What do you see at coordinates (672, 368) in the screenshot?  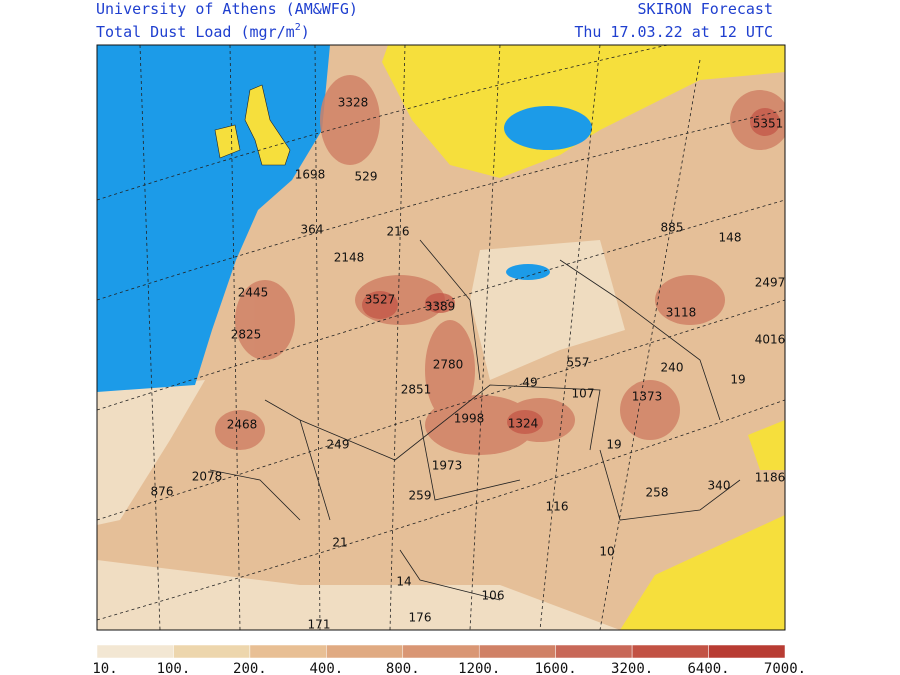 I see `dust-value-label: 240` at bounding box center [672, 368].